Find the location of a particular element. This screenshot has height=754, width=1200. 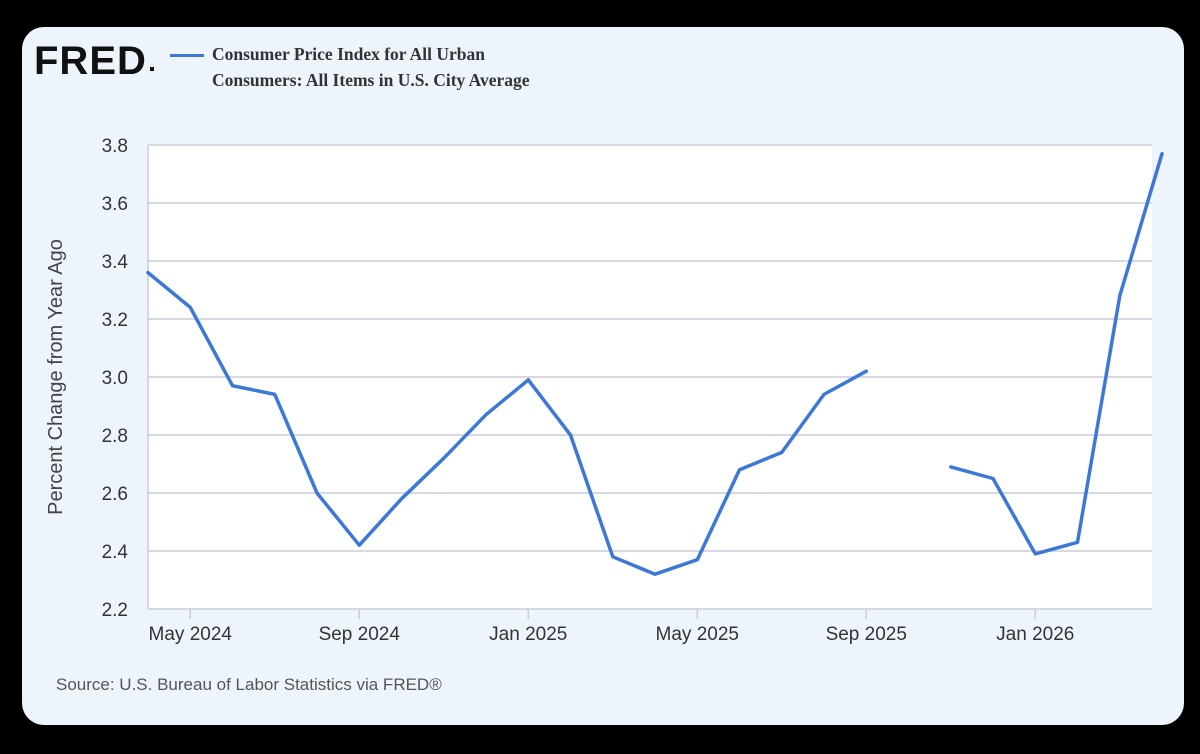

y-tick-label: 3.4 is located at coordinates (115, 262).